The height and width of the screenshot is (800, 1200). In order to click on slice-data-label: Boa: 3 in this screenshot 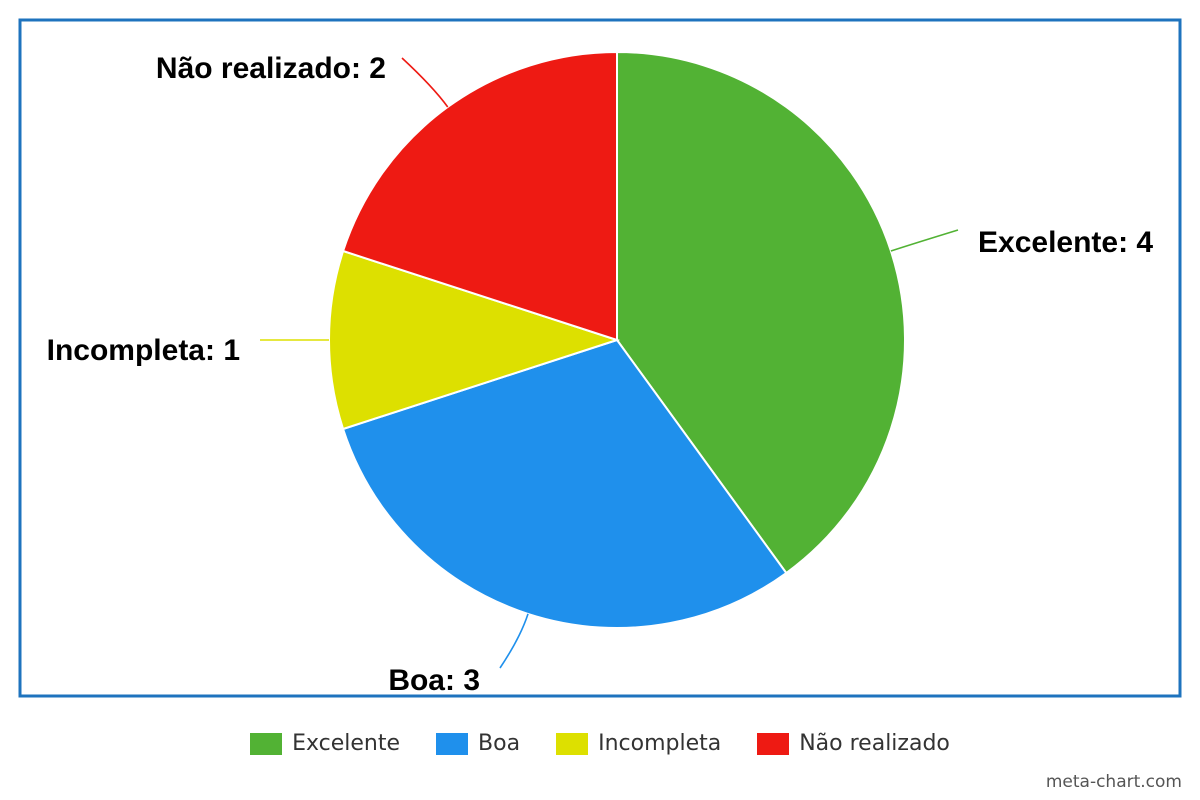, I will do `click(434, 680)`.